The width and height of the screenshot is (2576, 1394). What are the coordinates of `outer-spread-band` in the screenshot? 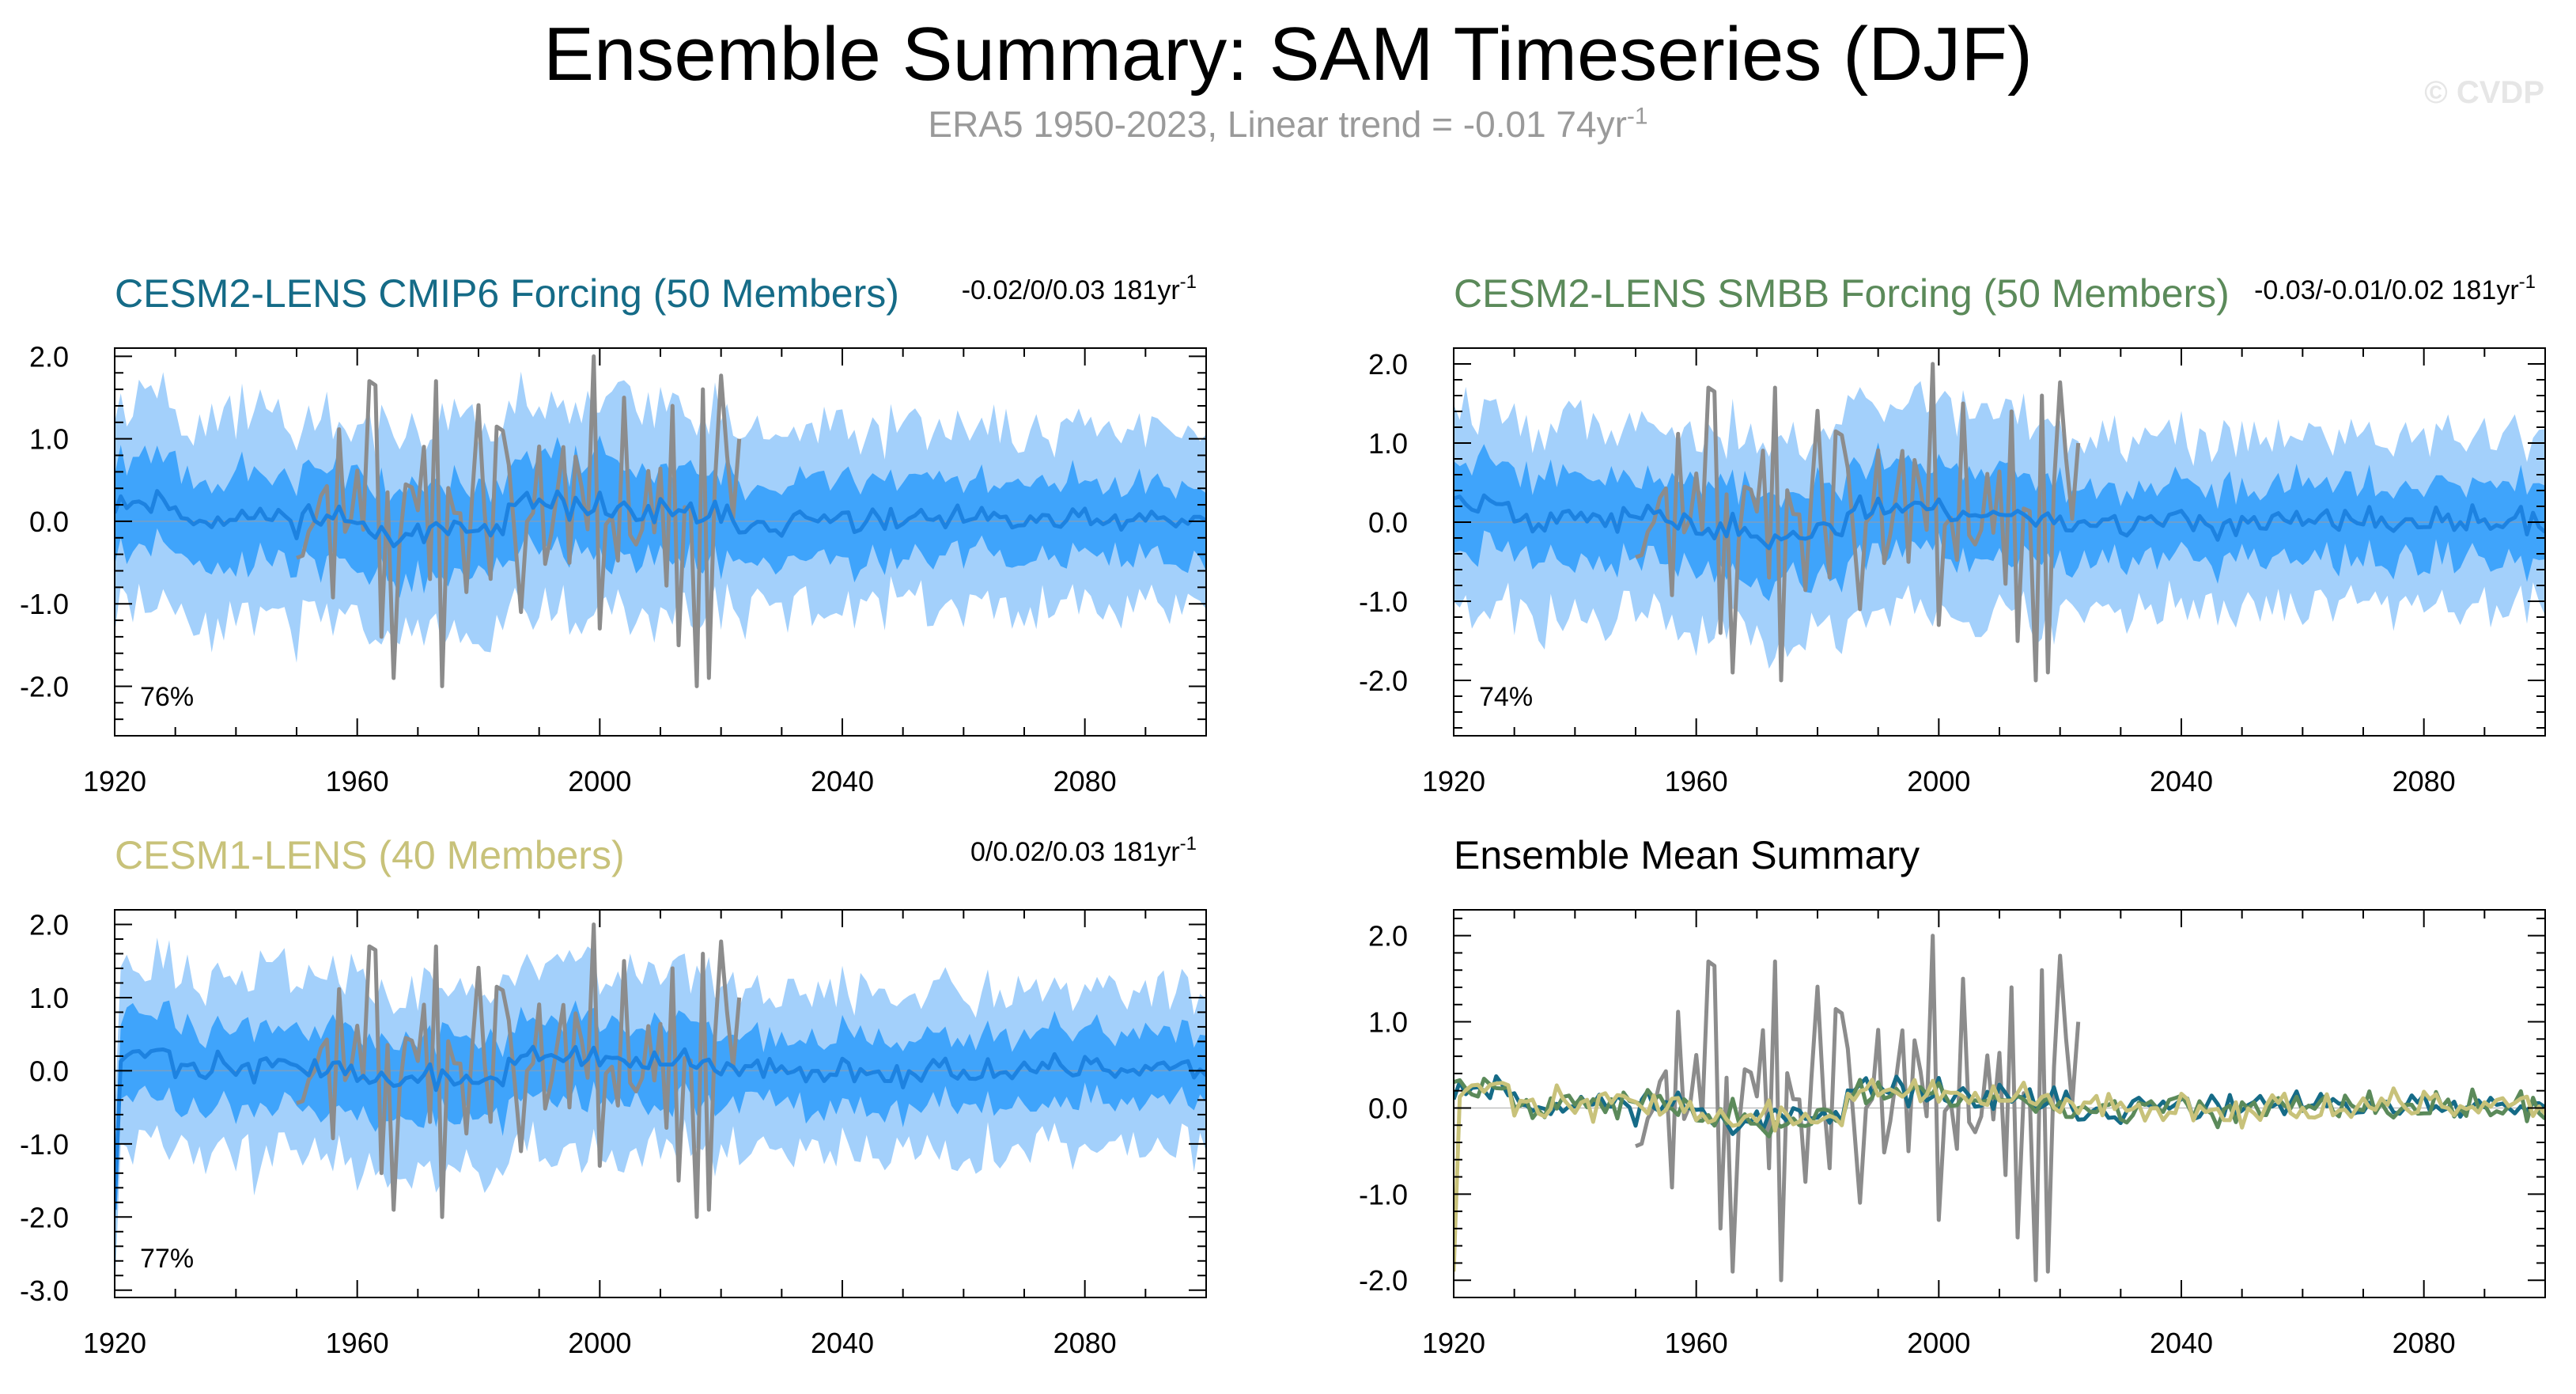 It's located at (660, 1116).